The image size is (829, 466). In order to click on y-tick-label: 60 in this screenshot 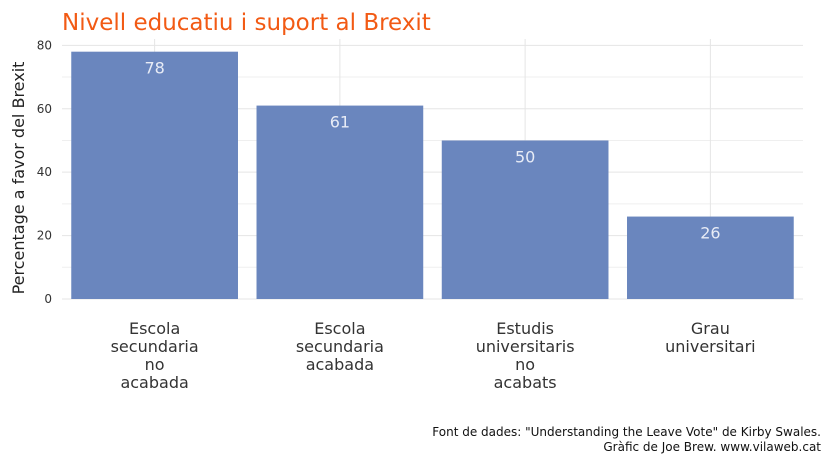, I will do `click(44, 109)`.